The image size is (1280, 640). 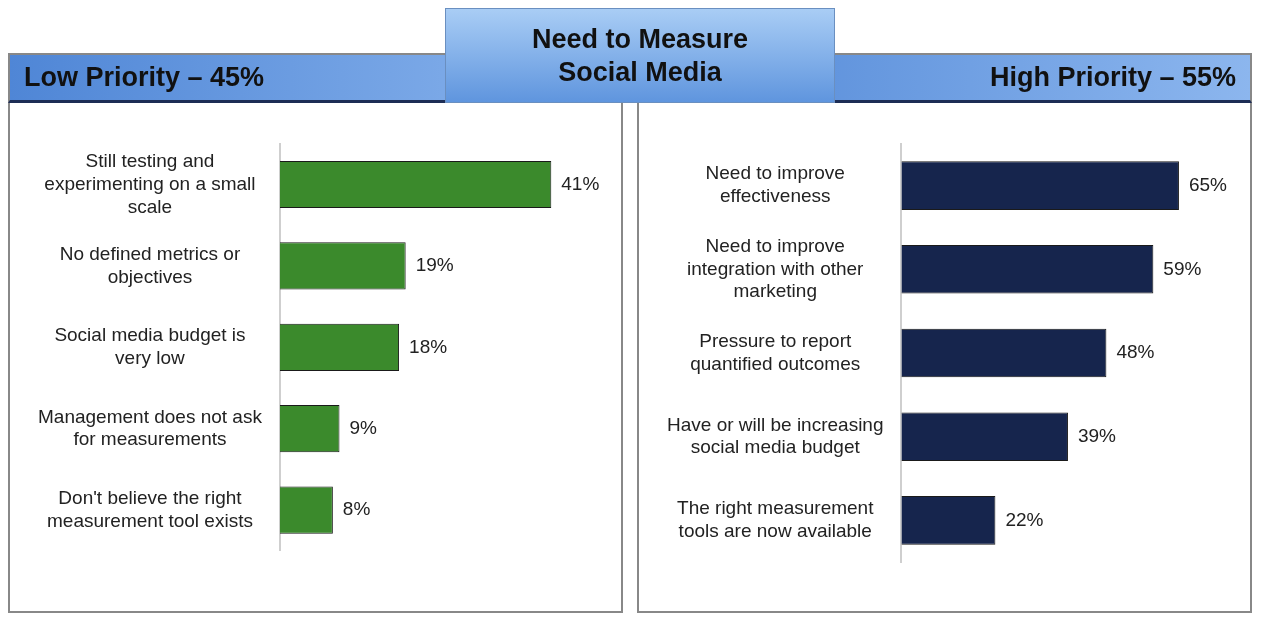 I want to click on data-label: 19%, so click(x=434, y=265).